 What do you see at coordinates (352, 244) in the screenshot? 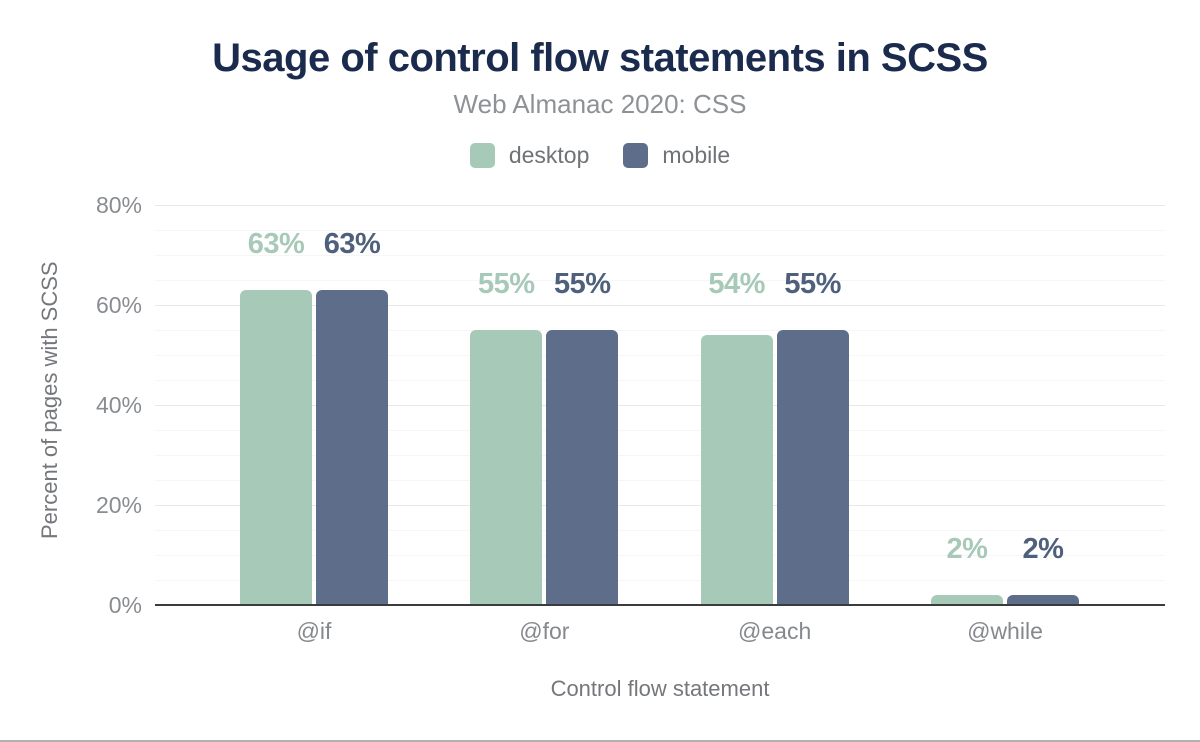
I see `value-label-mobile-if: 63%` at bounding box center [352, 244].